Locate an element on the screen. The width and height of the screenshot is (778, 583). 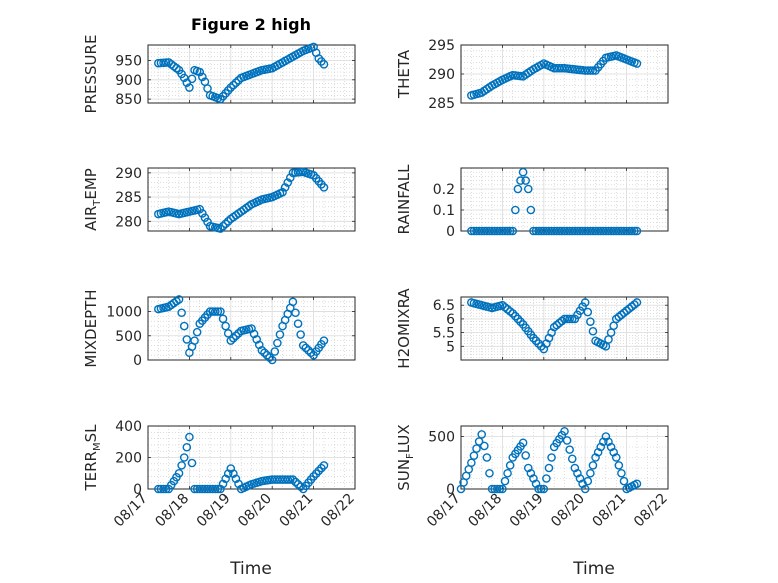
x-axis-label-right: Time is located at coordinates (593, 569).